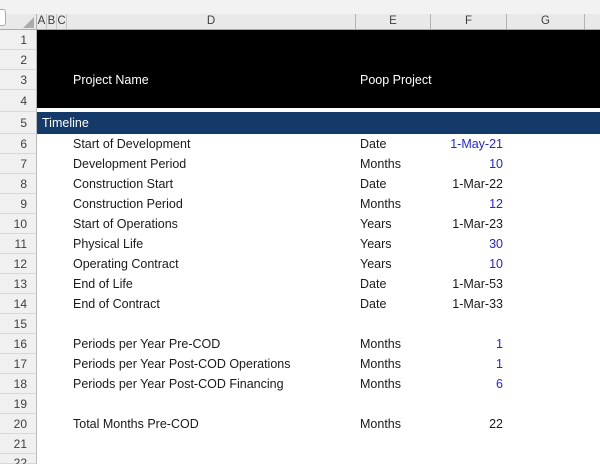  I want to click on cell-D10: Start of Operations, so click(125, 224).